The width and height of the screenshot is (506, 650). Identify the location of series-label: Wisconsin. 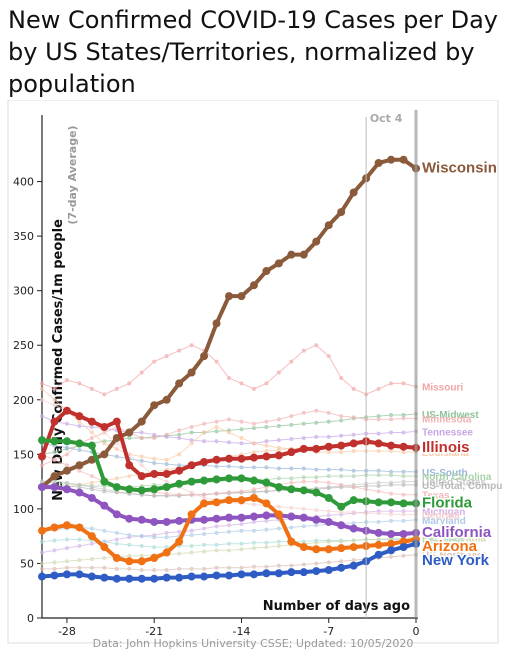
(459, 167).